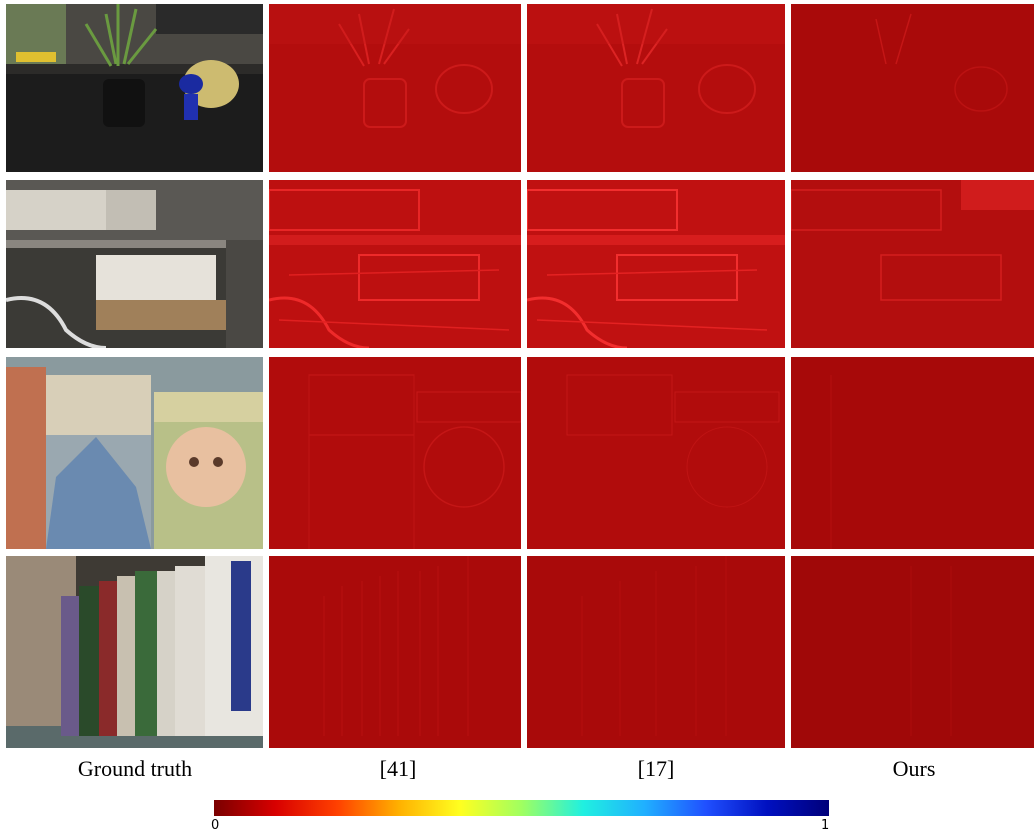  Describe the element at coordinates (215, 825) in the screenshot. I see `colorbar-min-label: 0` at that location.